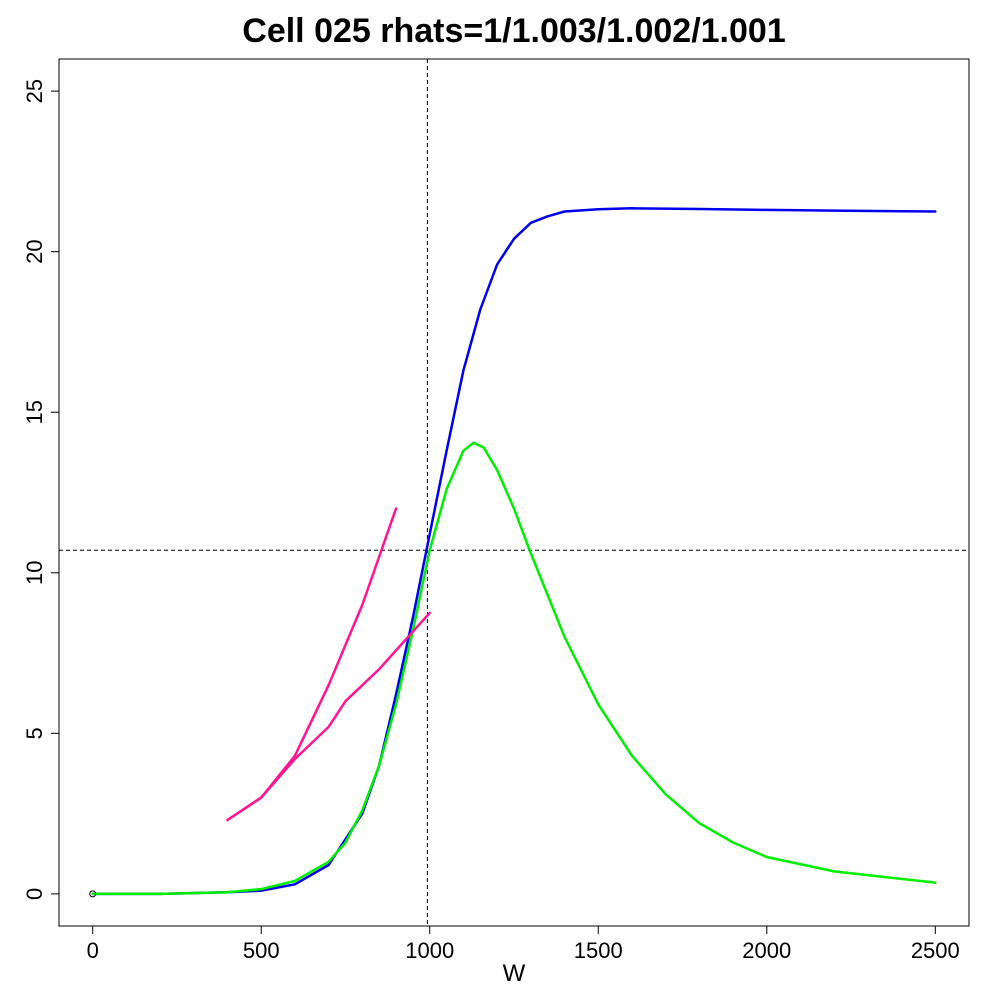 This screenshot has width=1000, height=1000. I want to click on y-tick-label: 20, so click(34, 251).